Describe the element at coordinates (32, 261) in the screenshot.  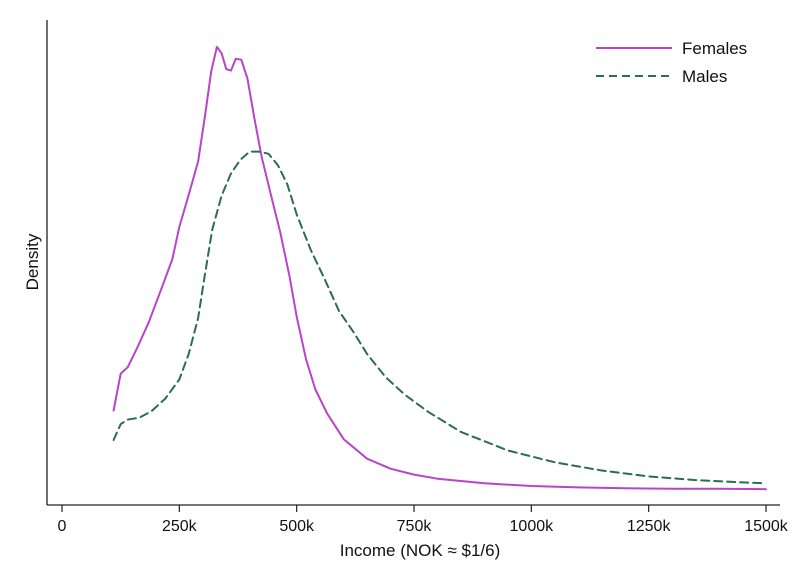
I see `y-axis-title: Density` at that location.